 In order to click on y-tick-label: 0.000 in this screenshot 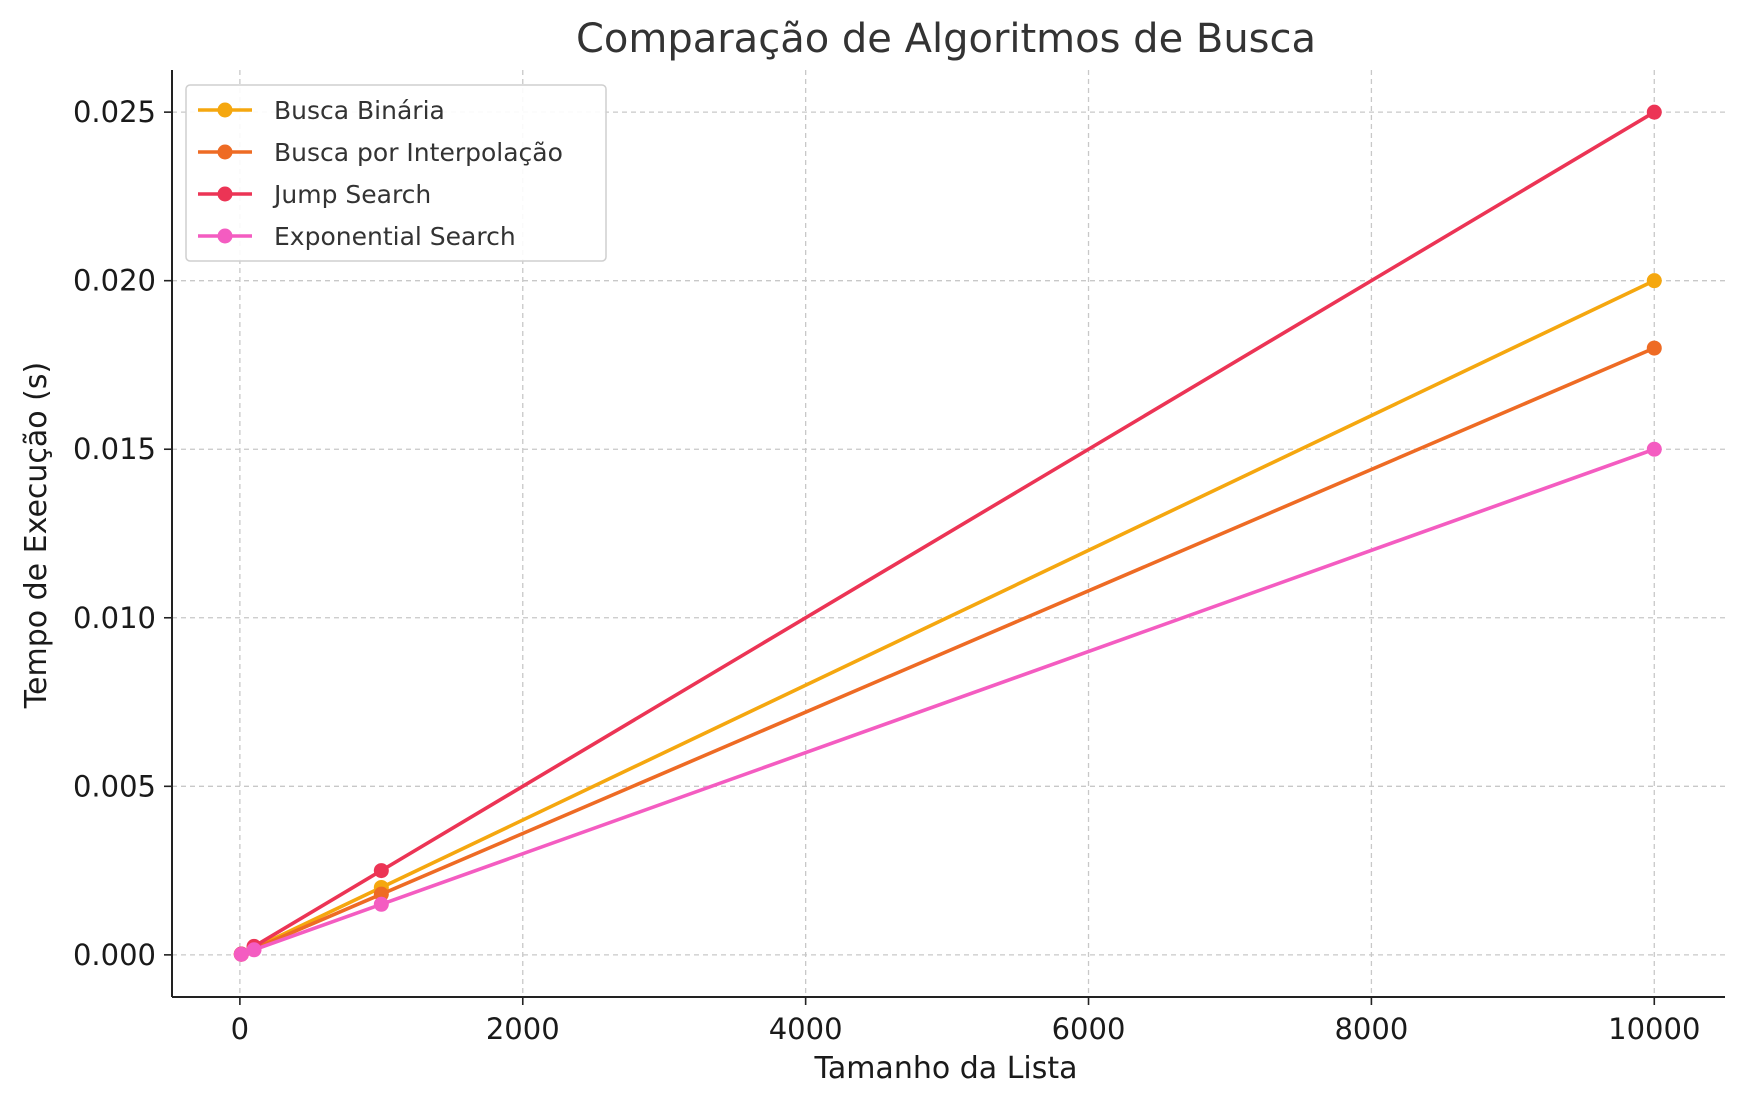, I will do `click(114, 955)`.